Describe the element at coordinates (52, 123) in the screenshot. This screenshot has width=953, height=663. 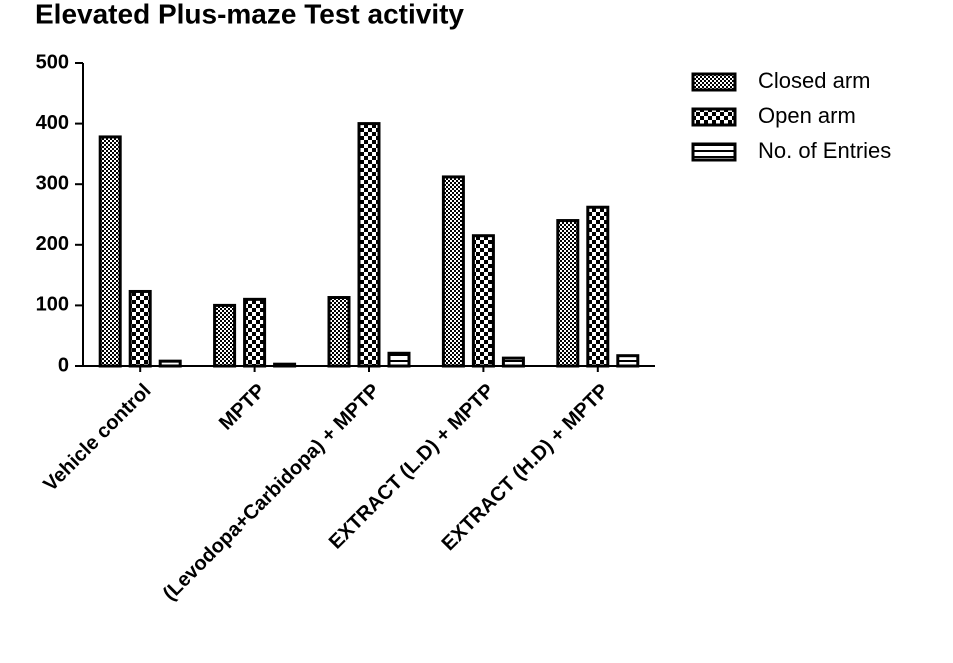
I see `y-tick-label: 400` at that location.